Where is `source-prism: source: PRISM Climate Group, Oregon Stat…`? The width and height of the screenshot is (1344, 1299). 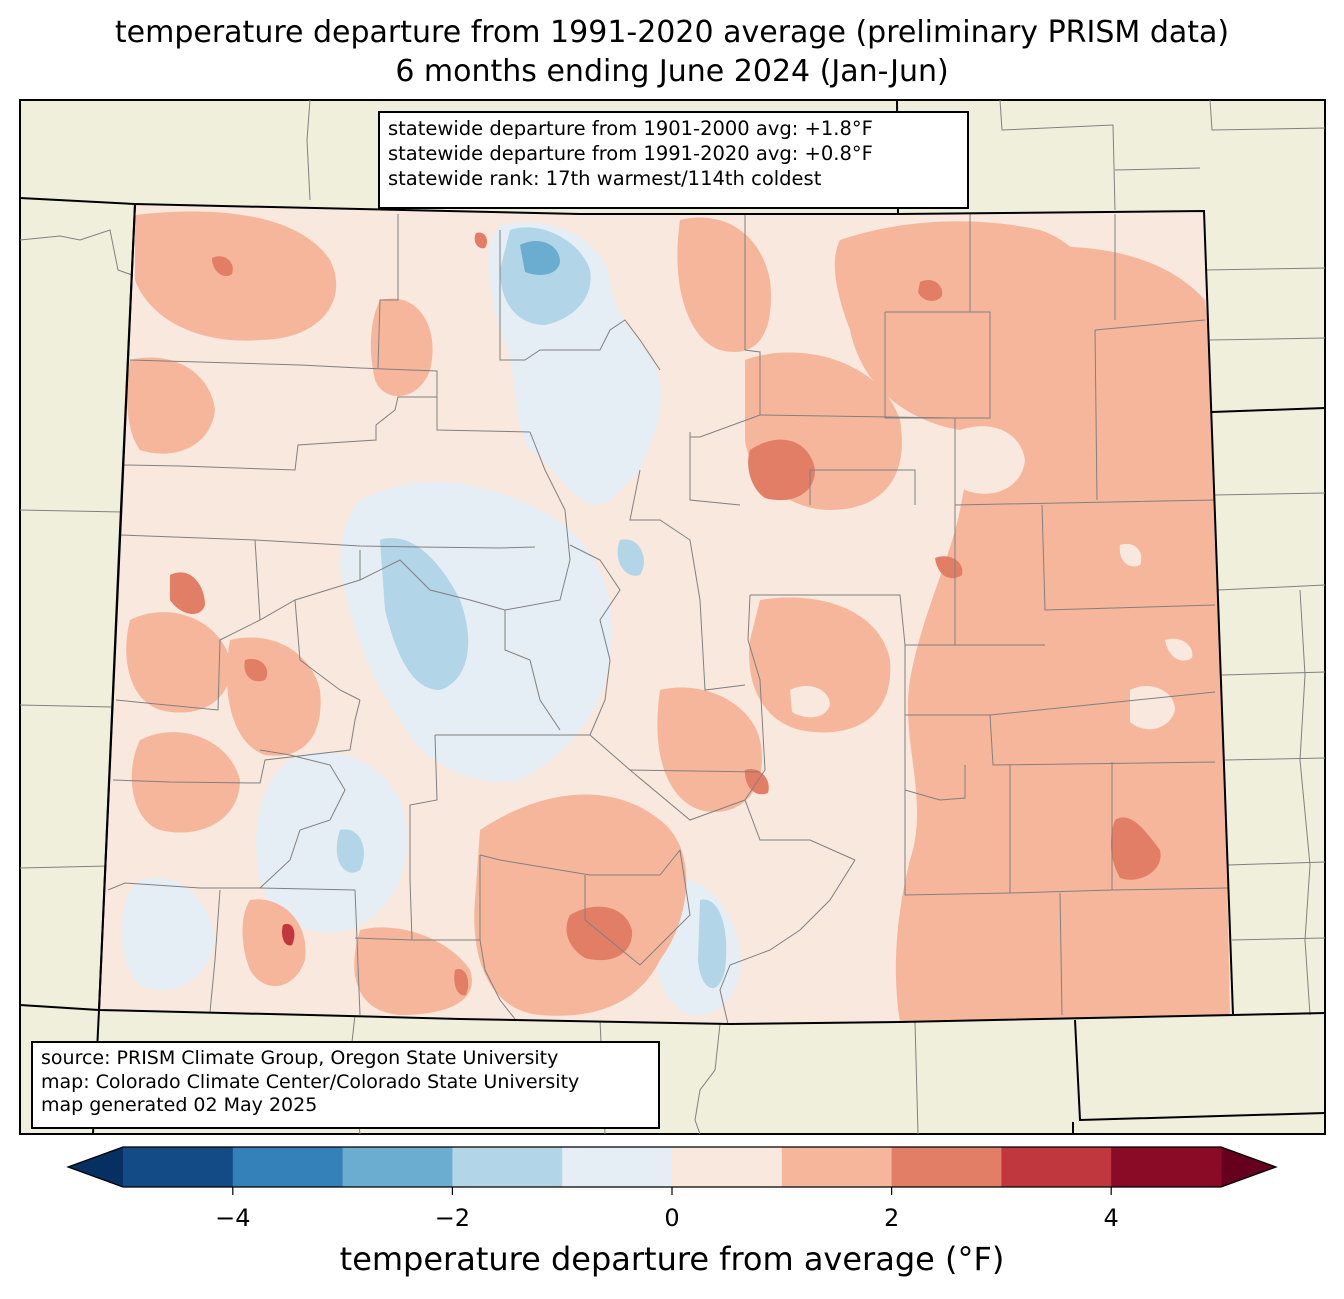
source-prism: source: PRISM Climate Group, Oregon Stat… is located at coordinates (300, 1058).